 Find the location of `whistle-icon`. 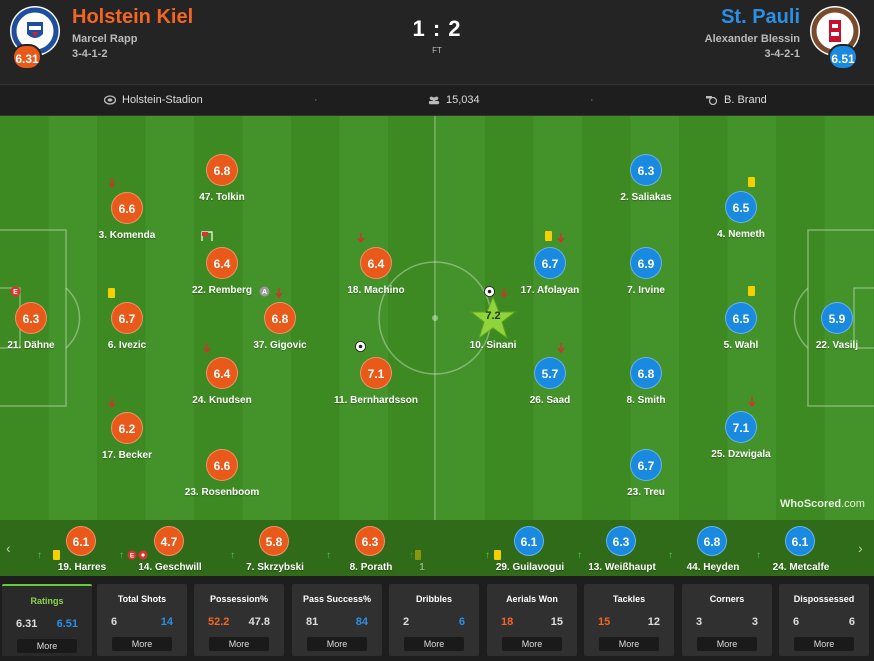

whistle-icon is located at coordinates (712, 100).